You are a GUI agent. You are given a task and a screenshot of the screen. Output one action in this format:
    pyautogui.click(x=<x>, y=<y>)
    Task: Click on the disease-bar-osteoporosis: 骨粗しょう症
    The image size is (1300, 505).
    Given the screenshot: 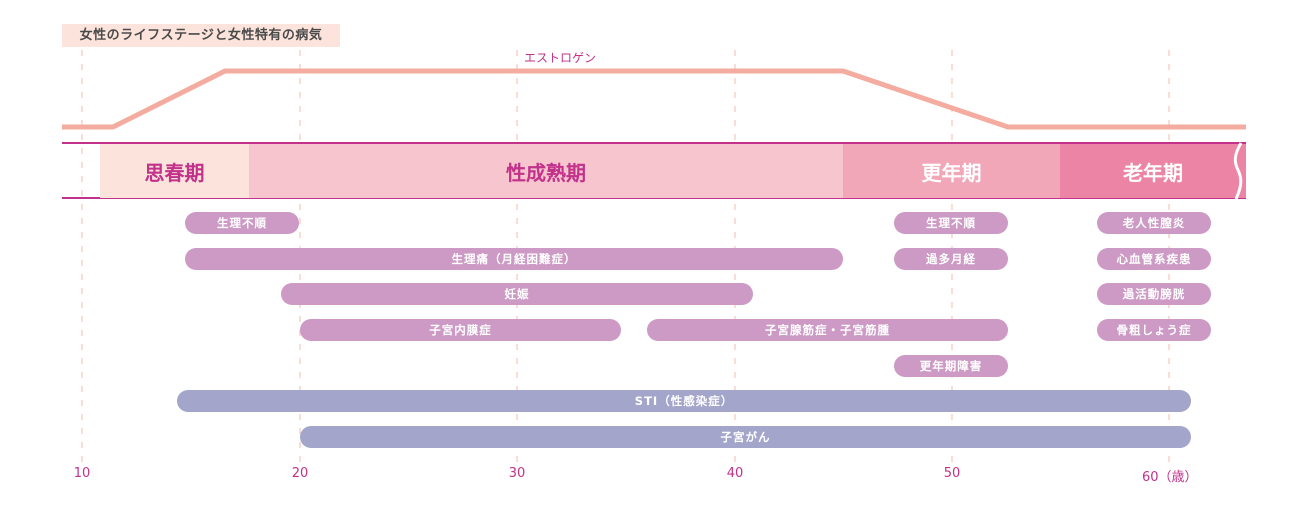 What is the action you would take?
    pyautogui.click(x=1154, y=330)
    